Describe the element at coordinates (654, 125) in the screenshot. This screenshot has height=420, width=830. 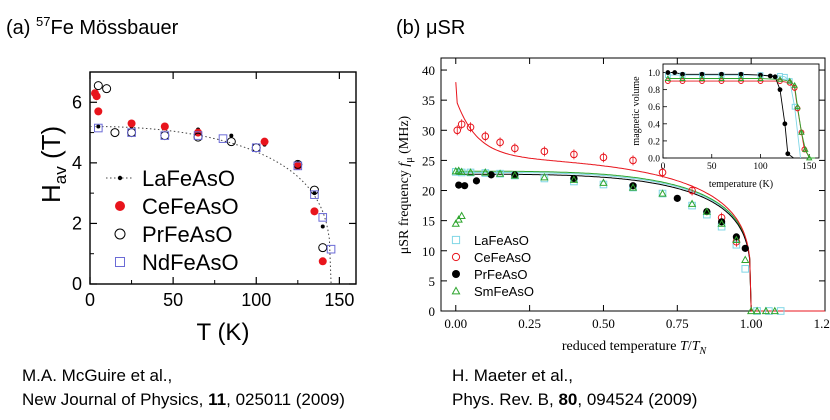
I see `inset-ytick-label: 0.4` at that location.